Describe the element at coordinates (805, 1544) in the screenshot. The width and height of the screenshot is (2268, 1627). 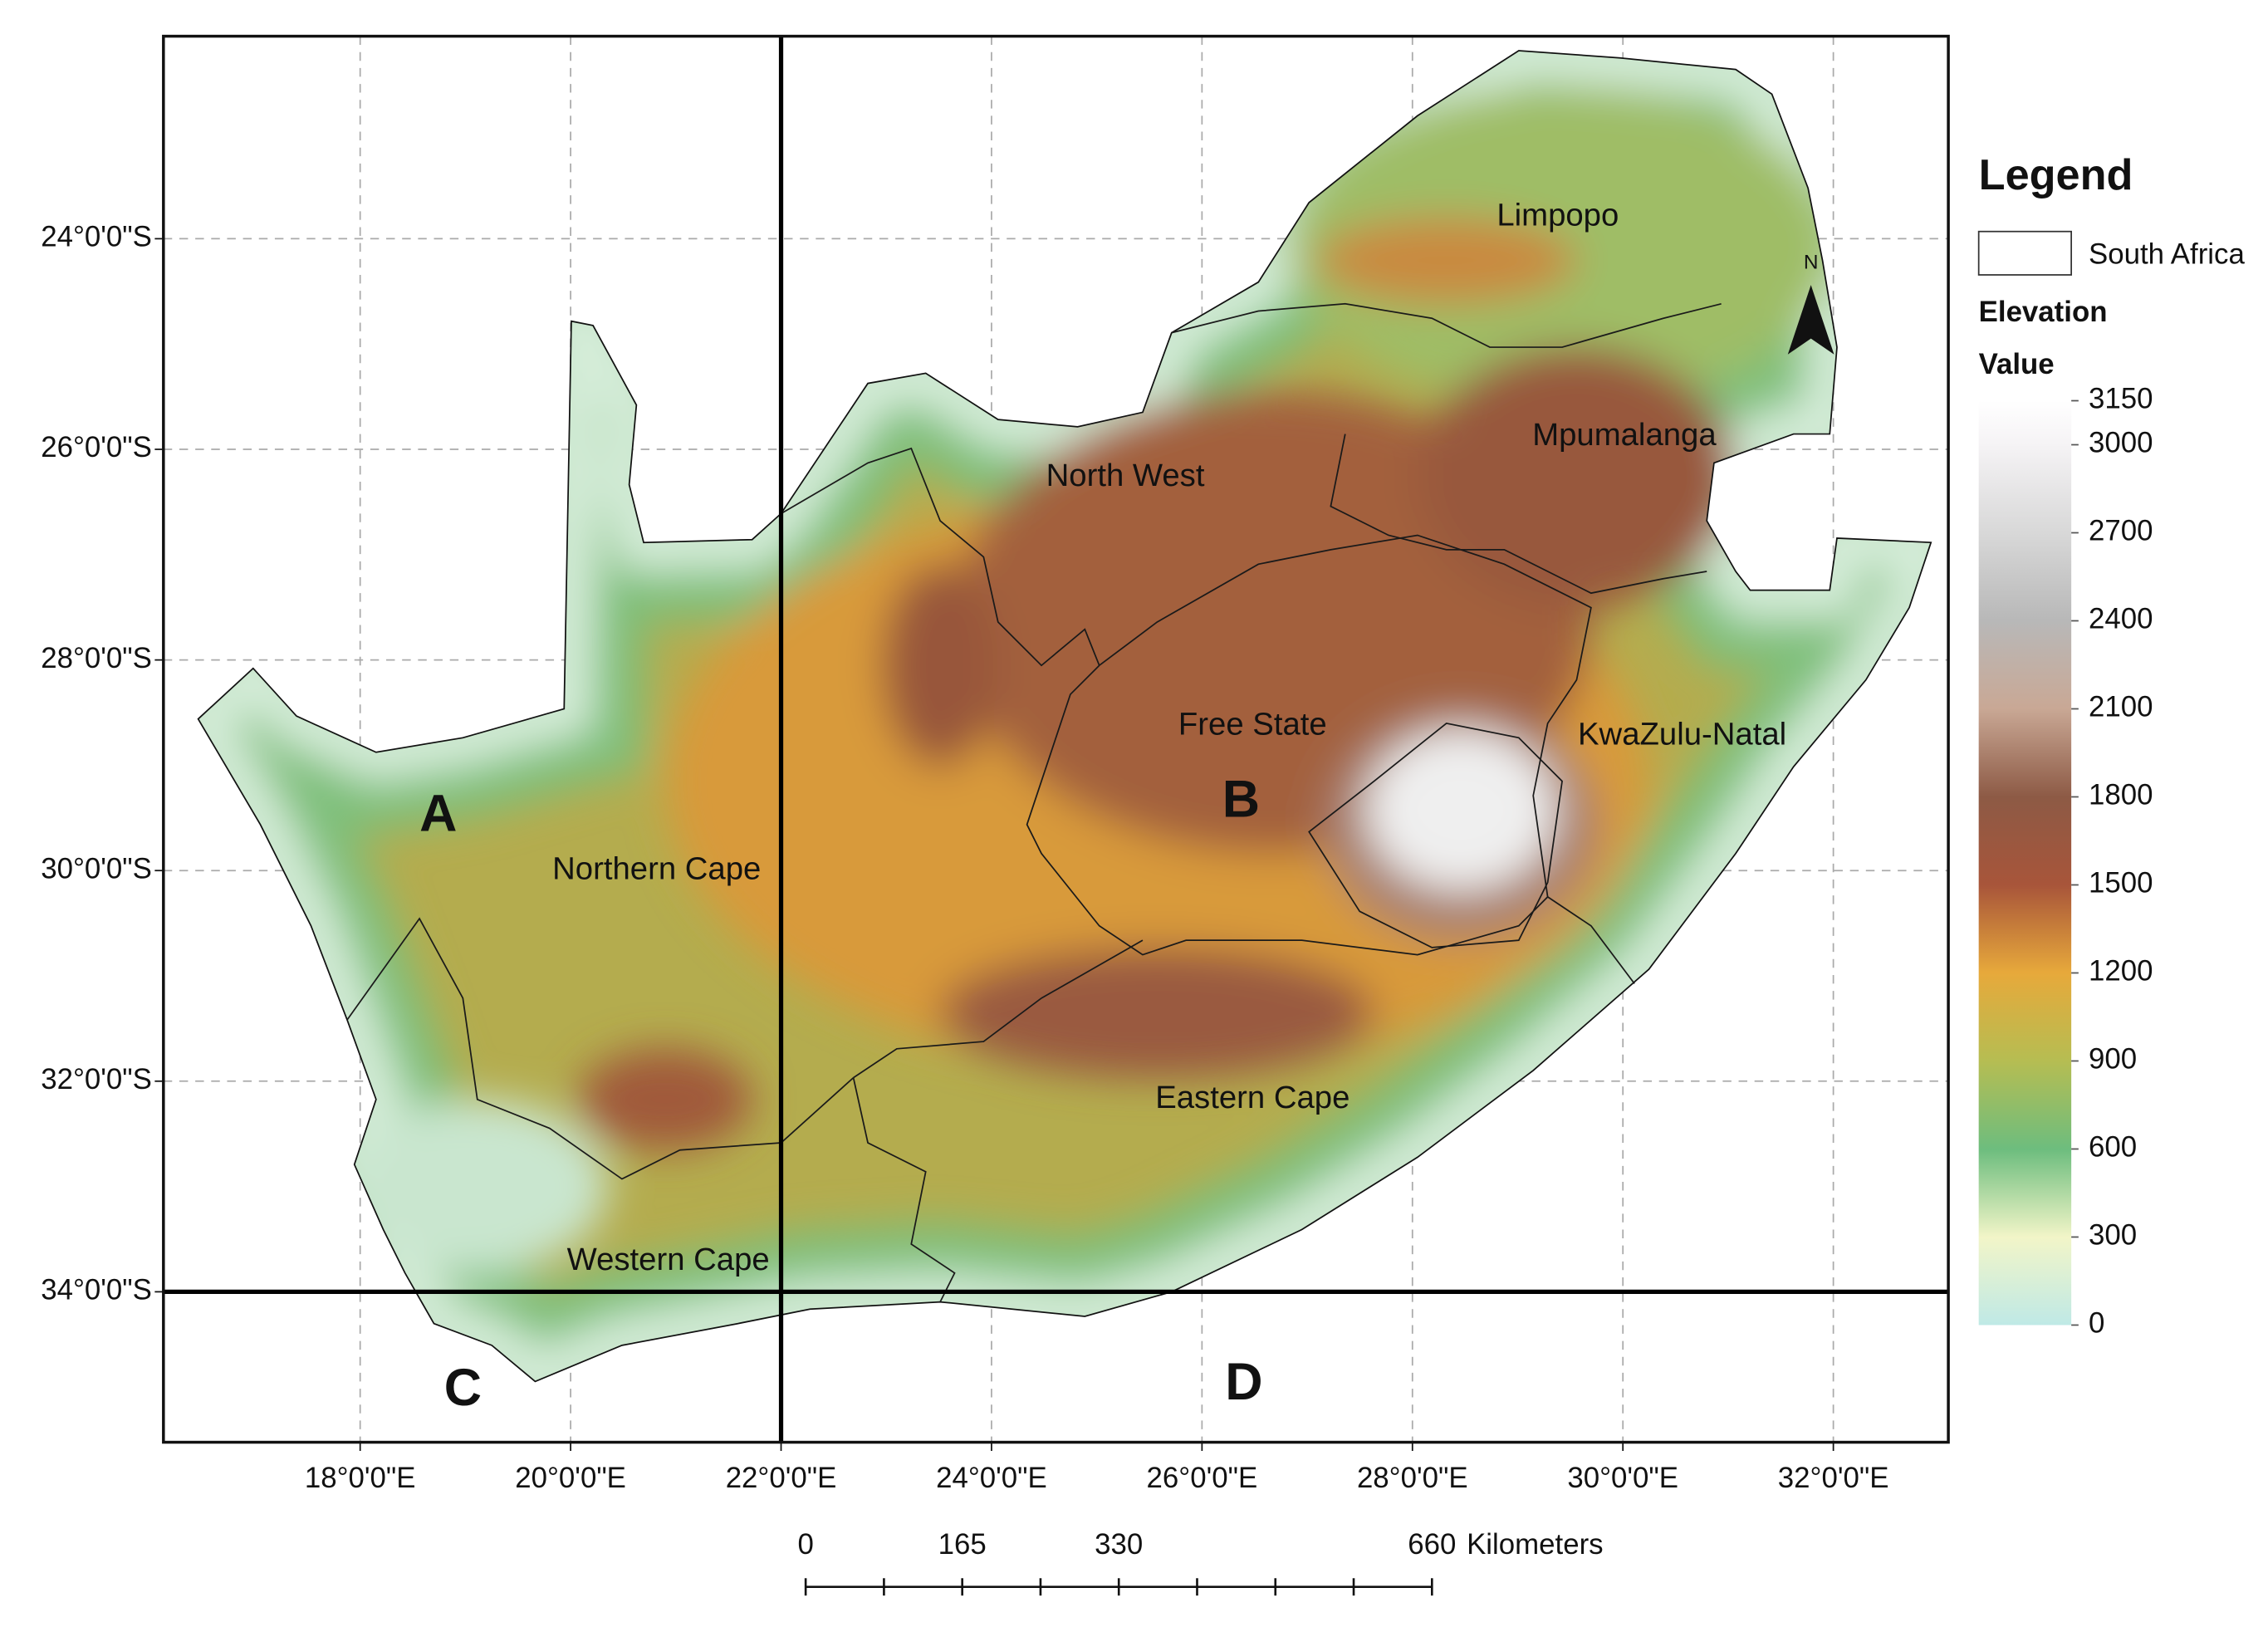
I see `scale-label: 0` at that location.